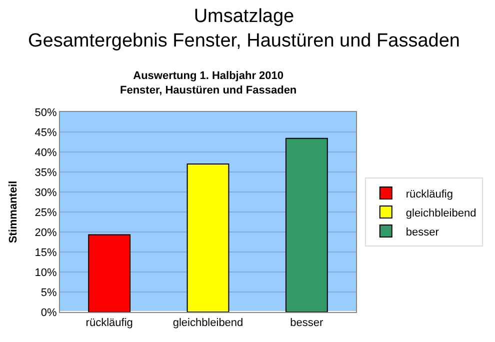 This screenshot has height=342, width=495. I want to click on legend-label: rückläufig, so click(429, 194).